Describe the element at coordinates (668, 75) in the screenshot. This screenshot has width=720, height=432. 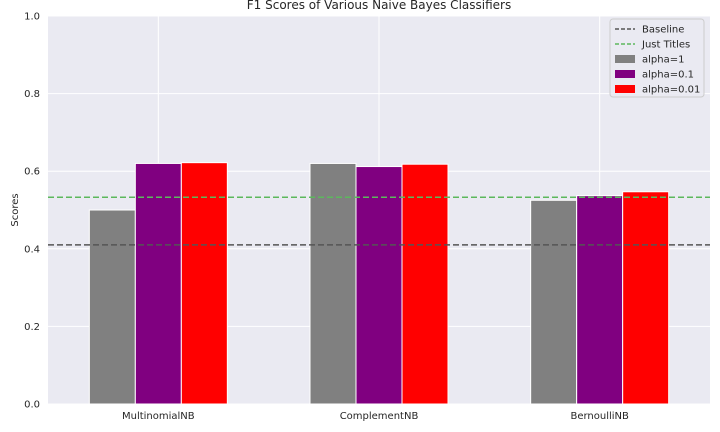
I see `legend-label: alpha=0.1` at that location.